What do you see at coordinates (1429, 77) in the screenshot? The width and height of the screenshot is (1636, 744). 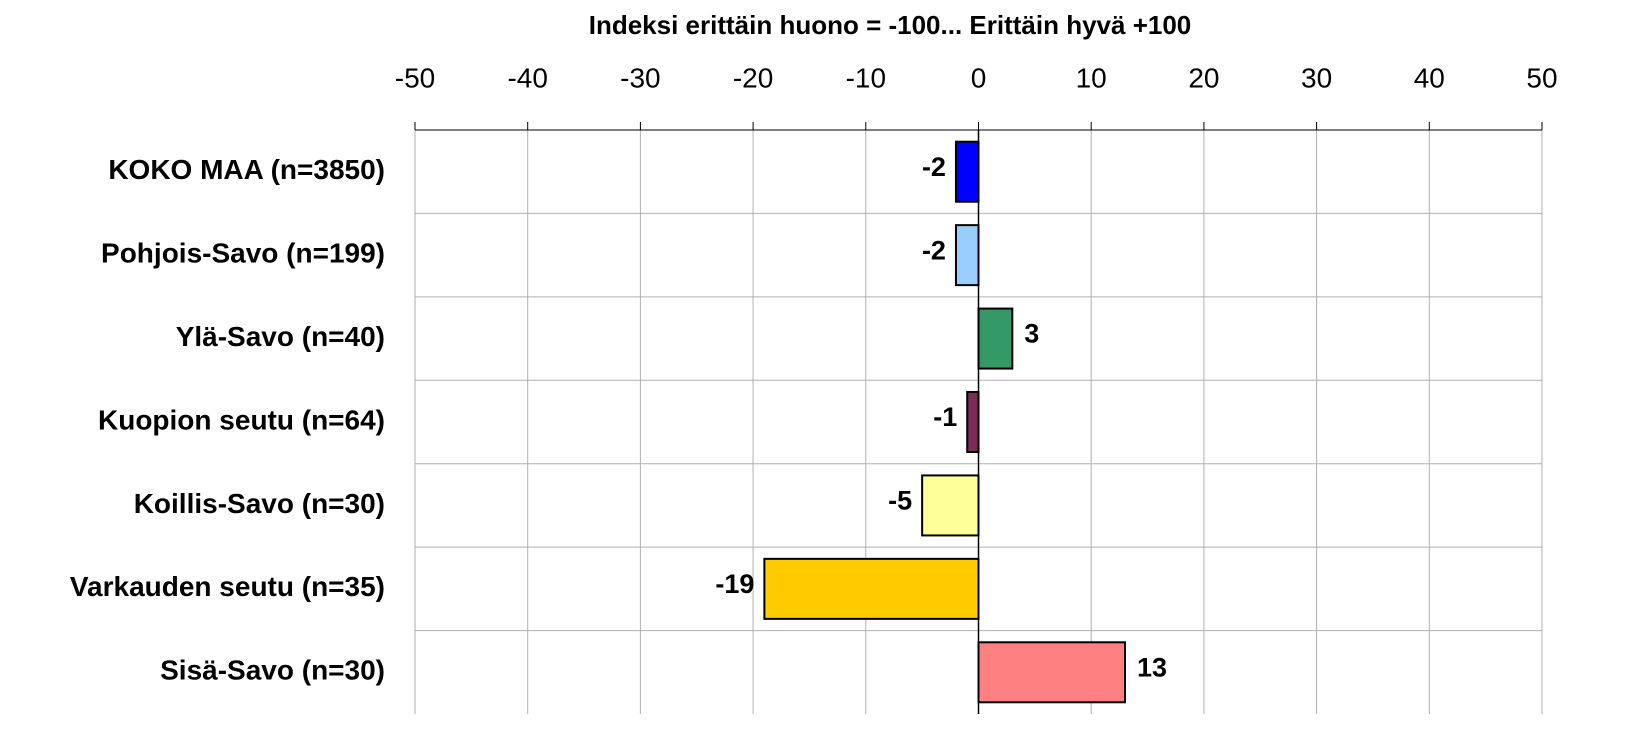 I see `x-tick-label: 40` at bounding box center [1429, 77].